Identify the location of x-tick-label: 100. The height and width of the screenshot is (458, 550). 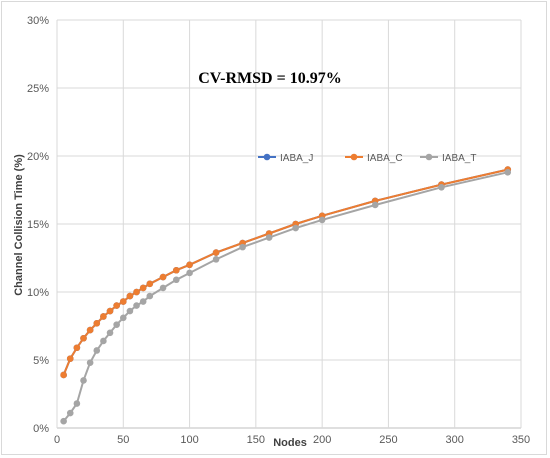
(189, 440).